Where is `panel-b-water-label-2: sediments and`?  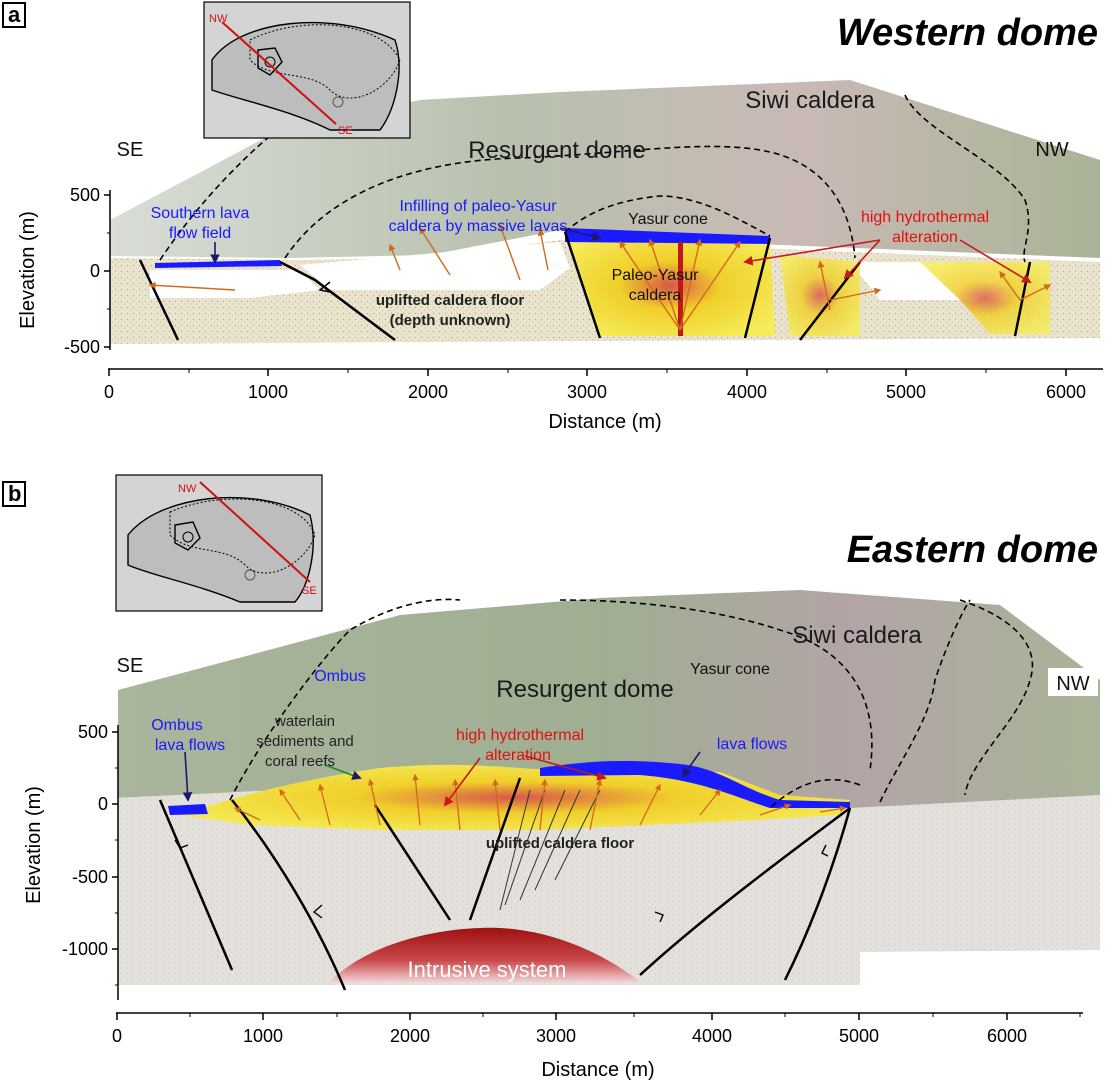 panel-b-water-label-2: sediments and is located at coordinates (305, 741).